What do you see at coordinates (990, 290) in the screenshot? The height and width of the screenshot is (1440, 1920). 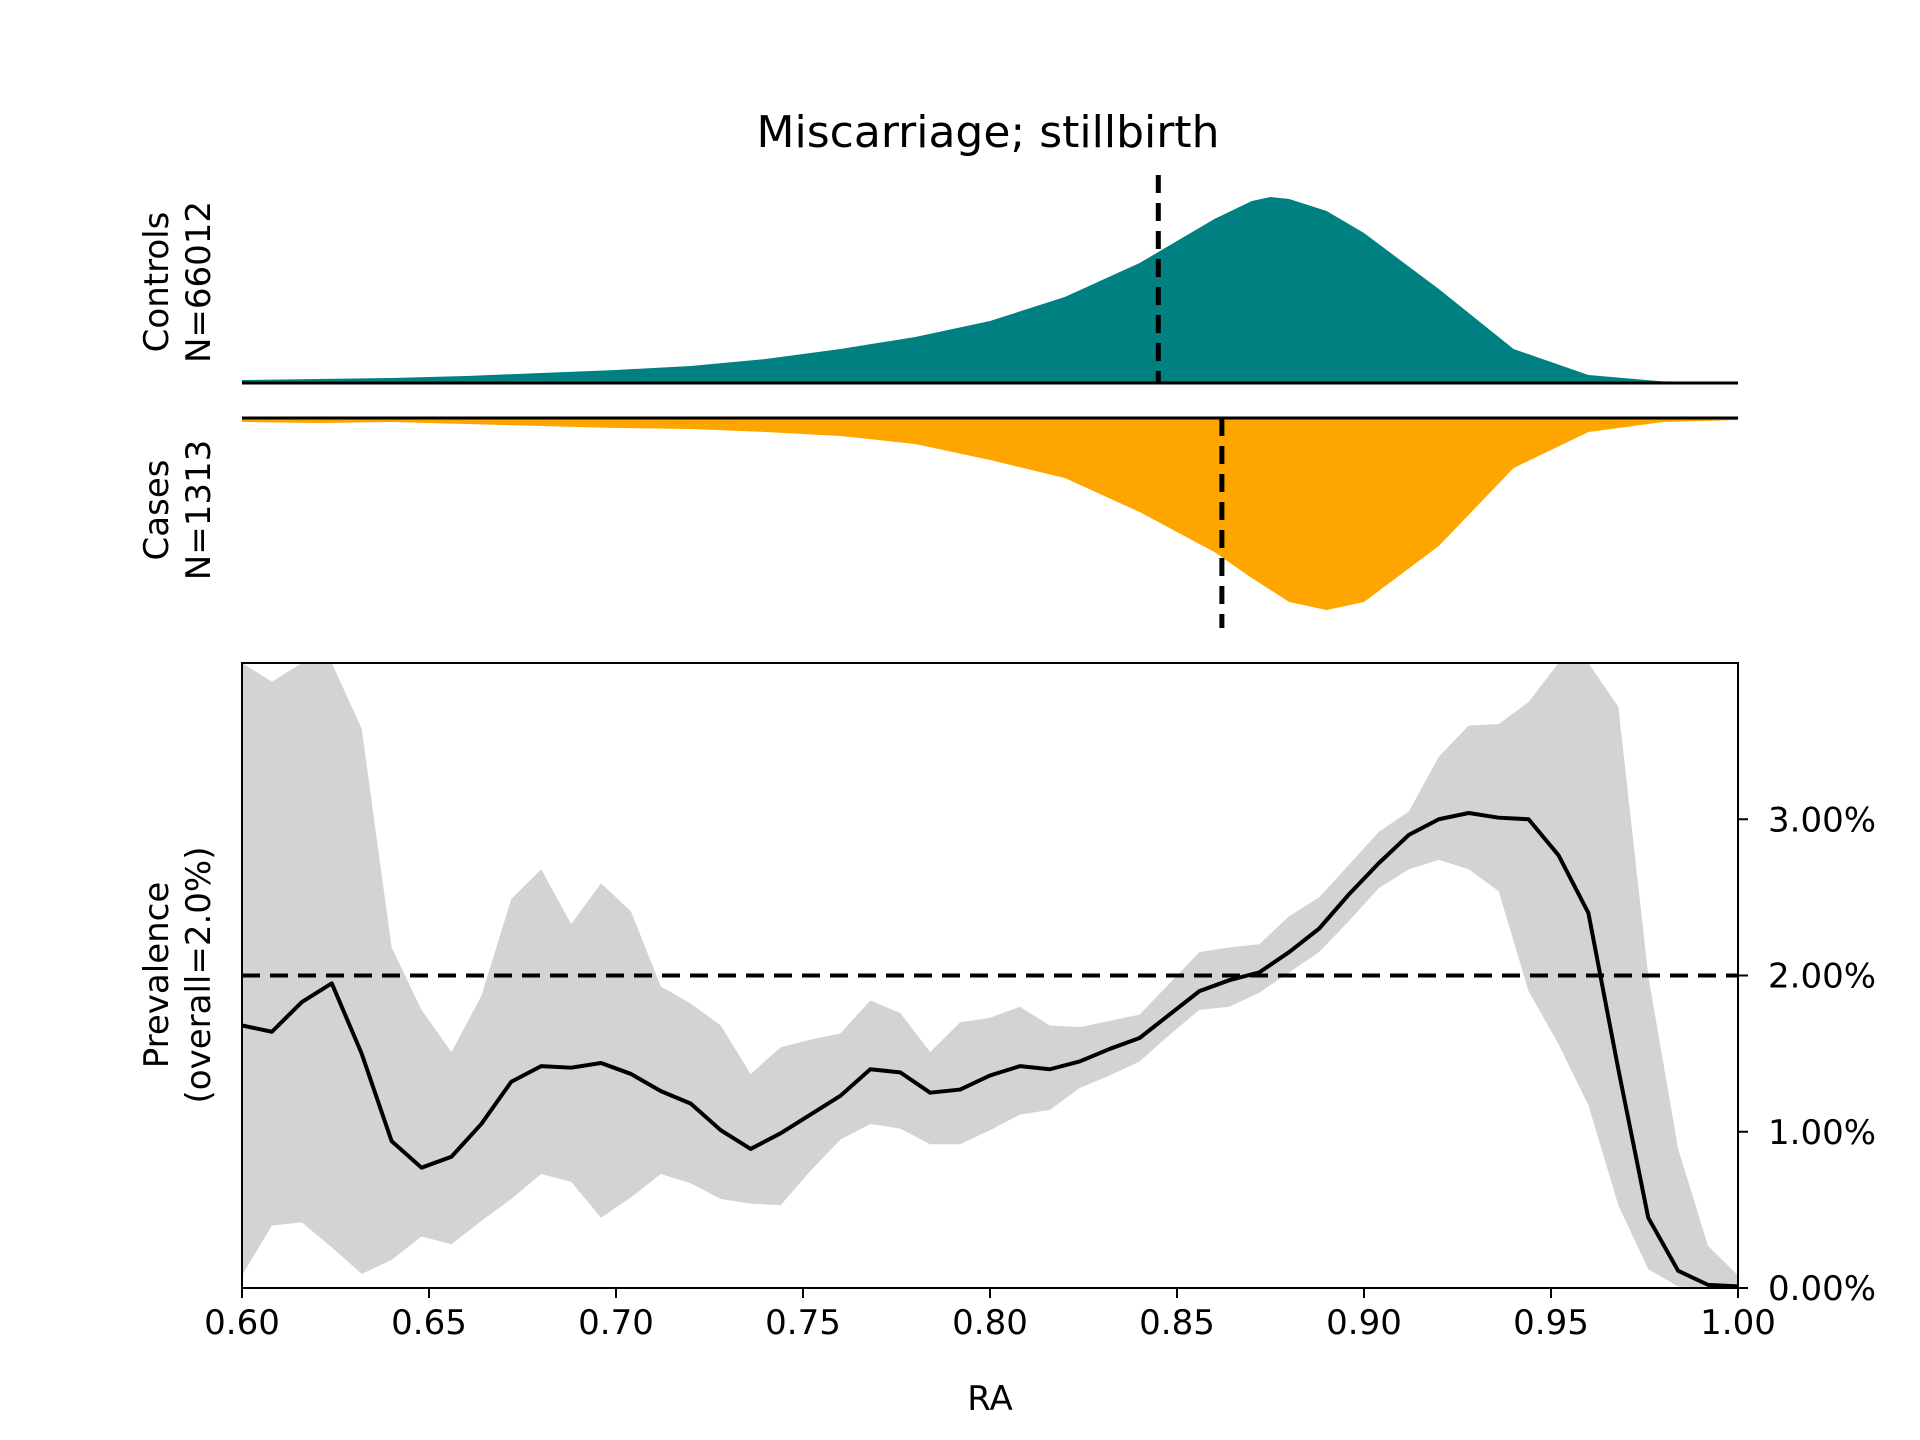 I see `controls-density-area` at bounding box center [990, 290].